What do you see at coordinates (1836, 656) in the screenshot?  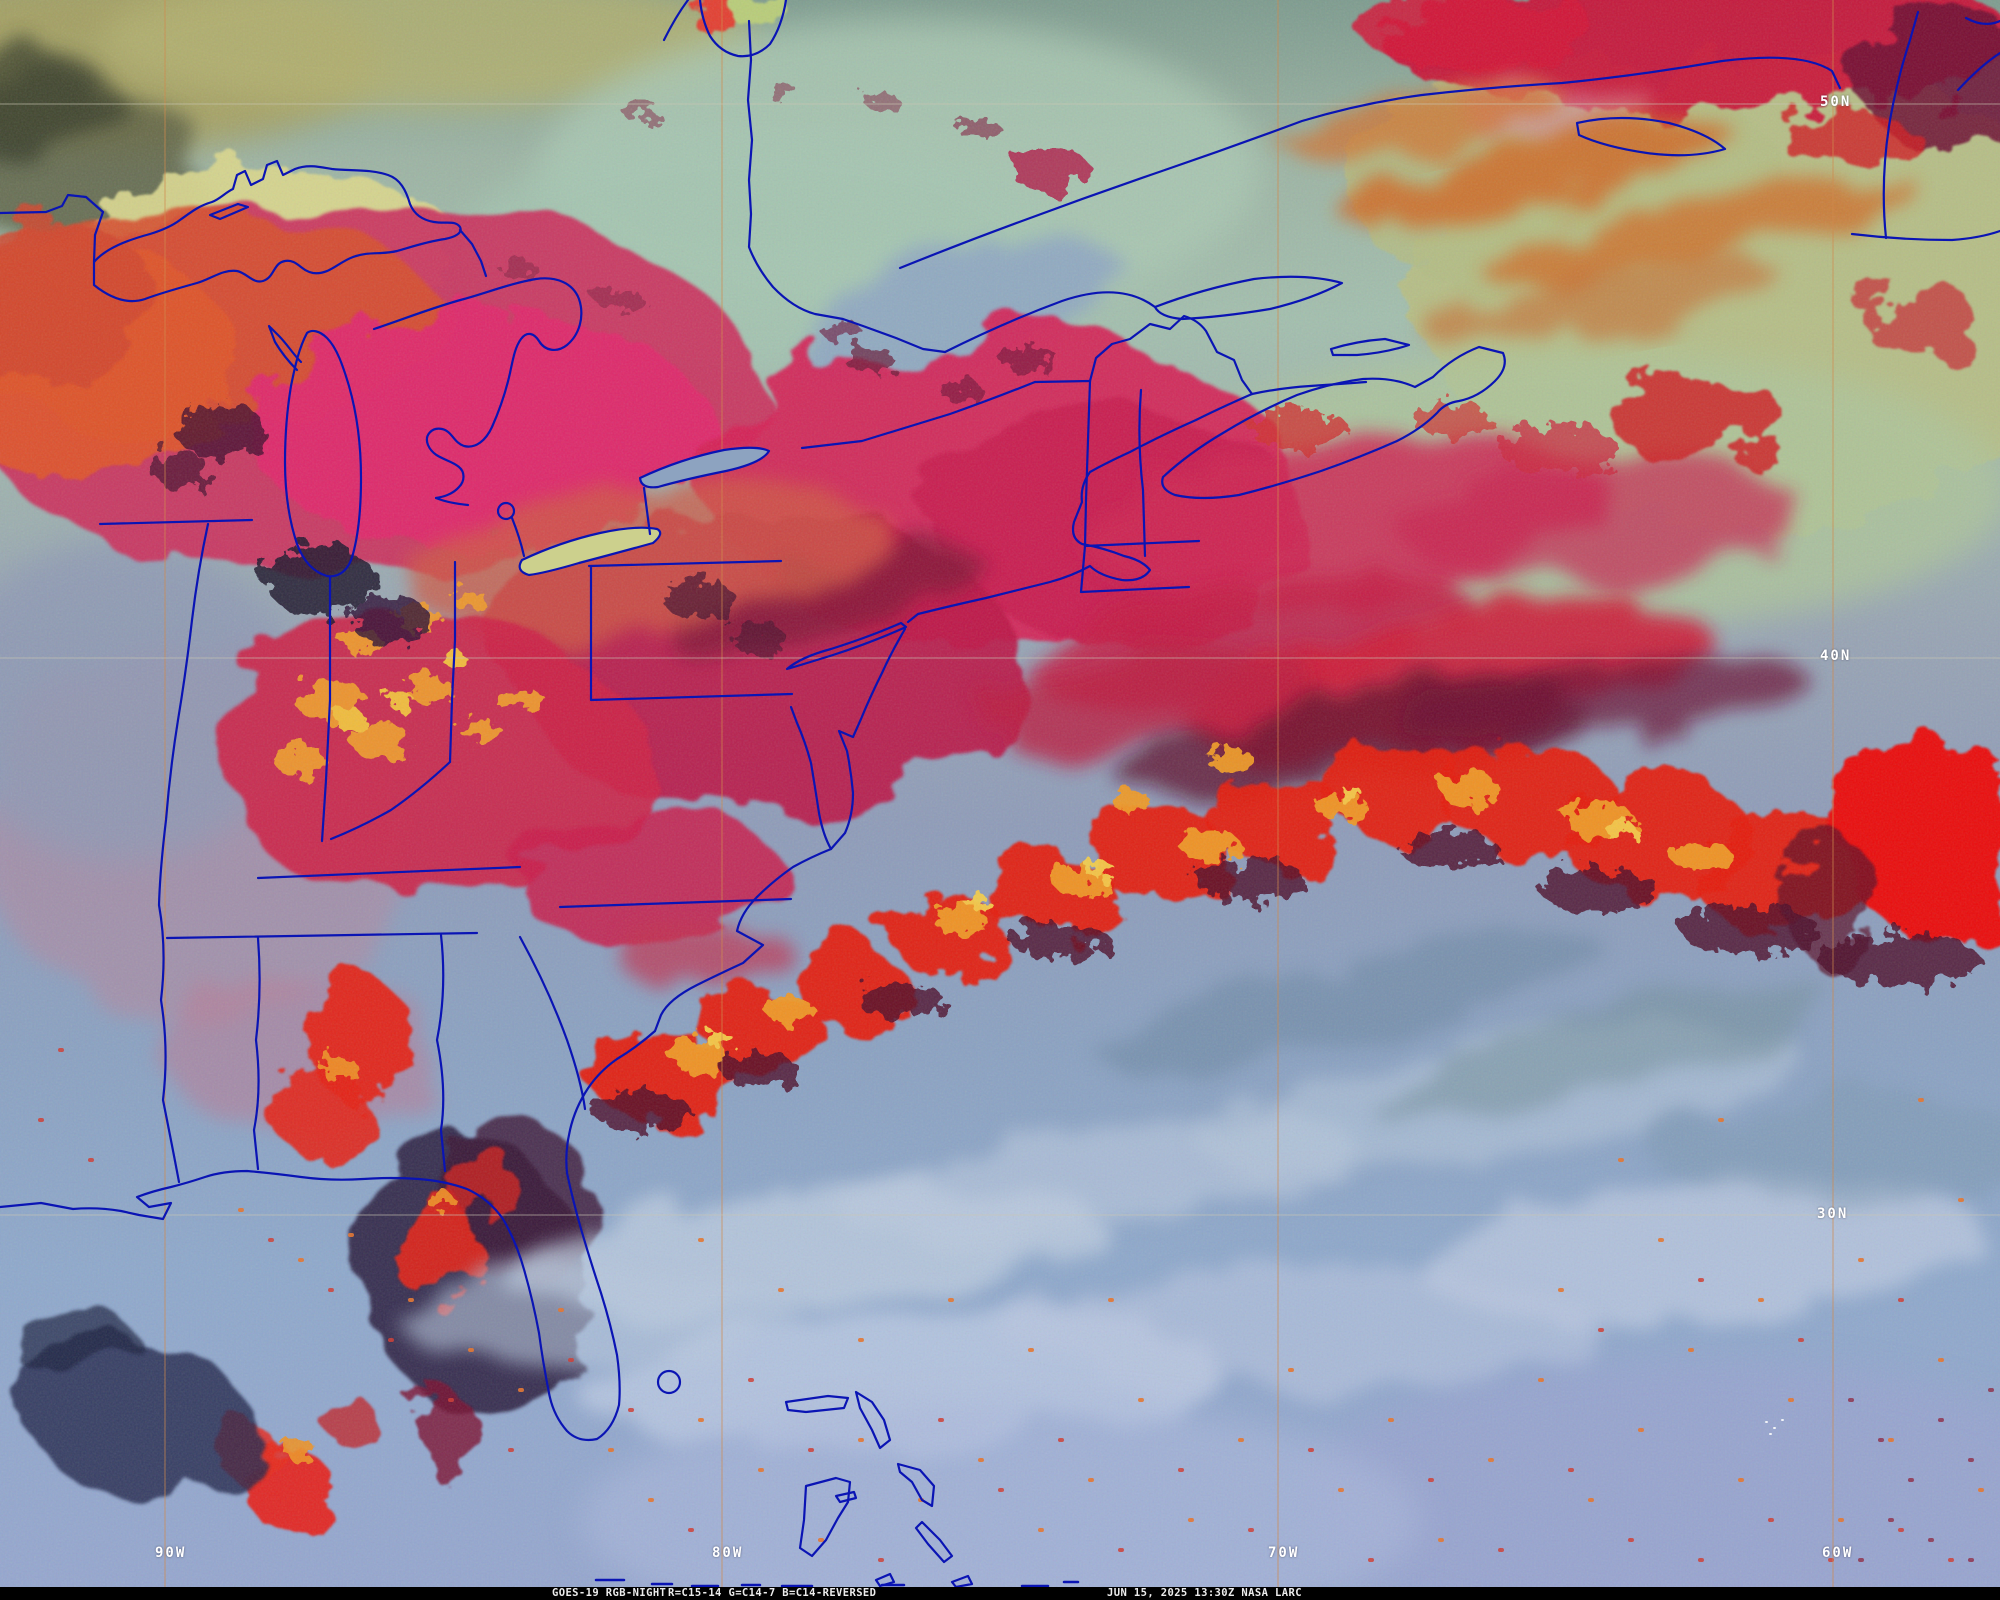 I see `lat-label-40n: 40N` at bounding box center [1836, 656].